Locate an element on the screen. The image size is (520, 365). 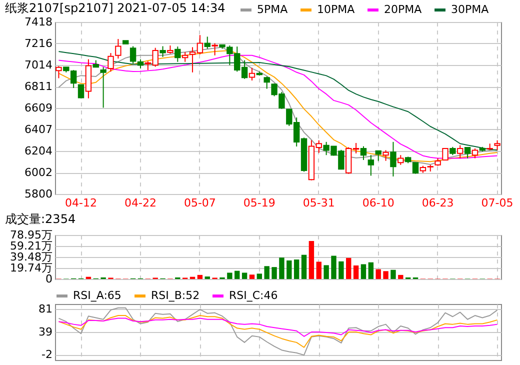
x-tick-label: 05-31 is located at coordinates (318, 203).